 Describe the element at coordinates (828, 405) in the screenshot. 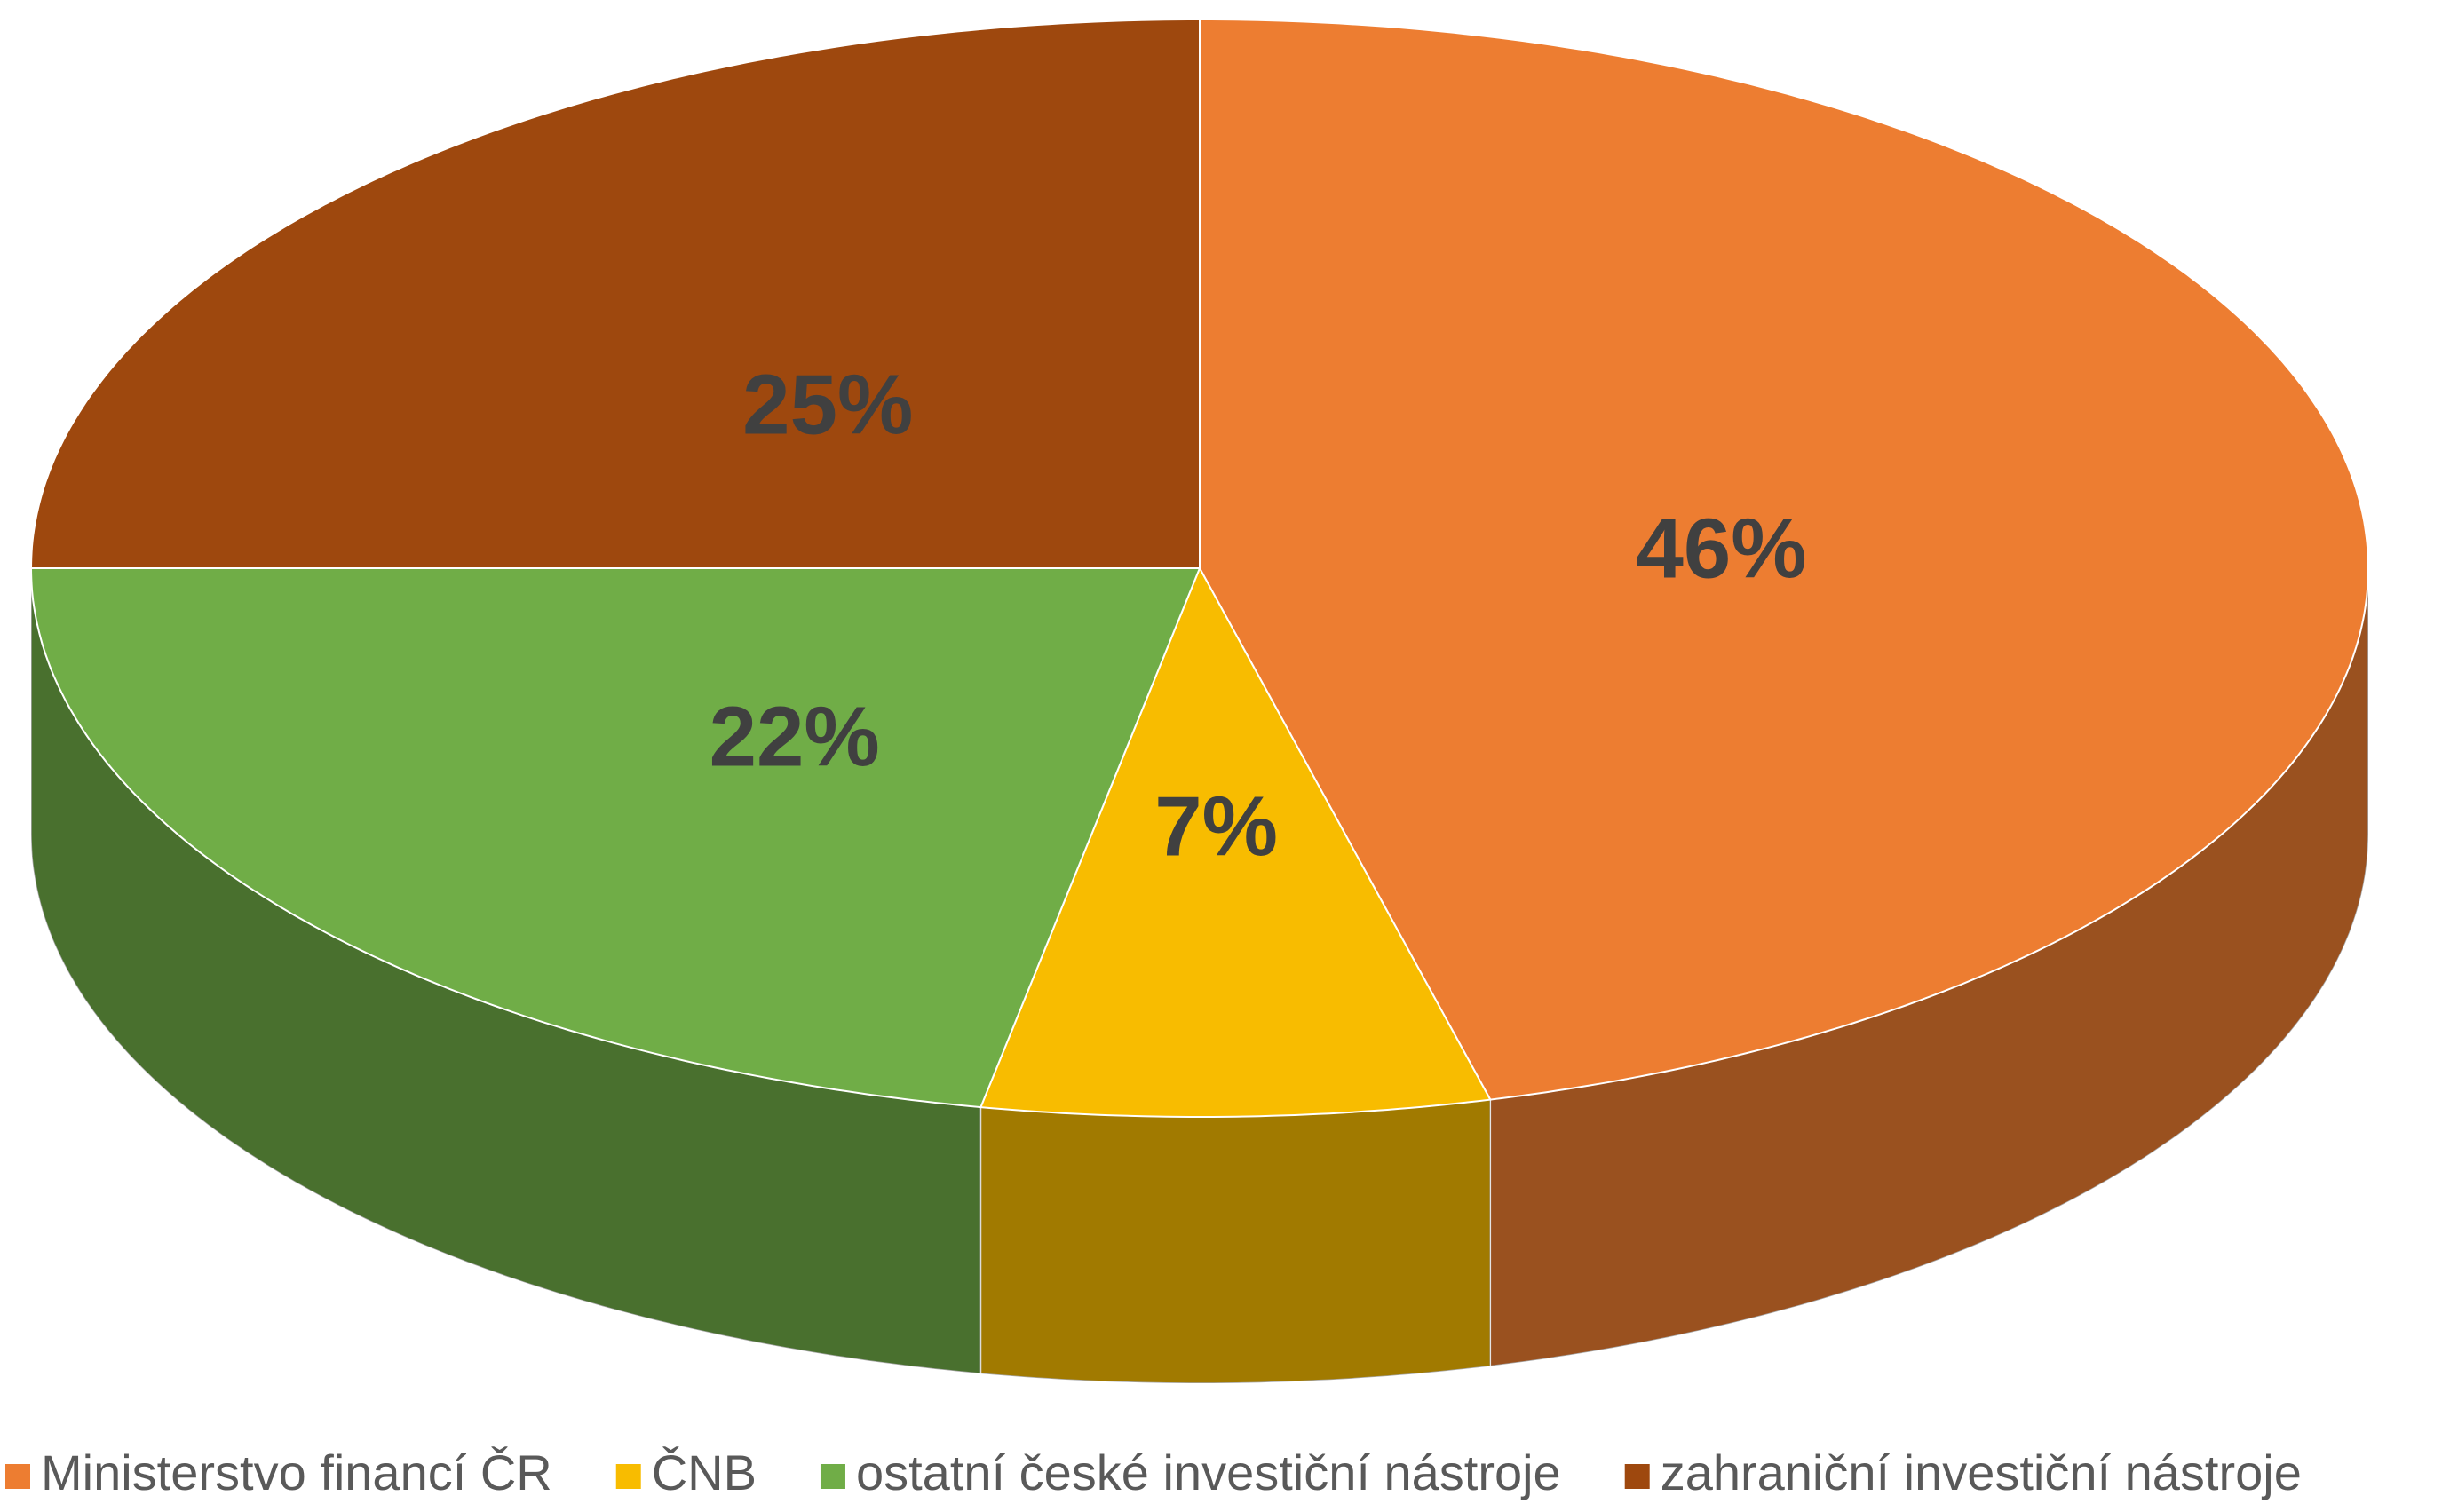

I see `data-label: 25%` at that location.